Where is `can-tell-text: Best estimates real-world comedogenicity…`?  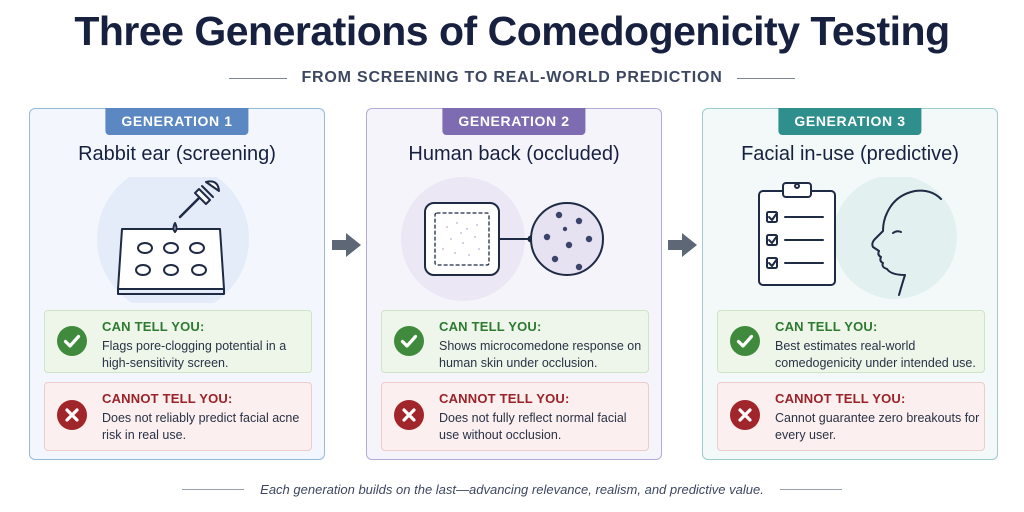
can-tell-text: Best estimates real-world comedogenicity… is located at coordinates (875, 354).